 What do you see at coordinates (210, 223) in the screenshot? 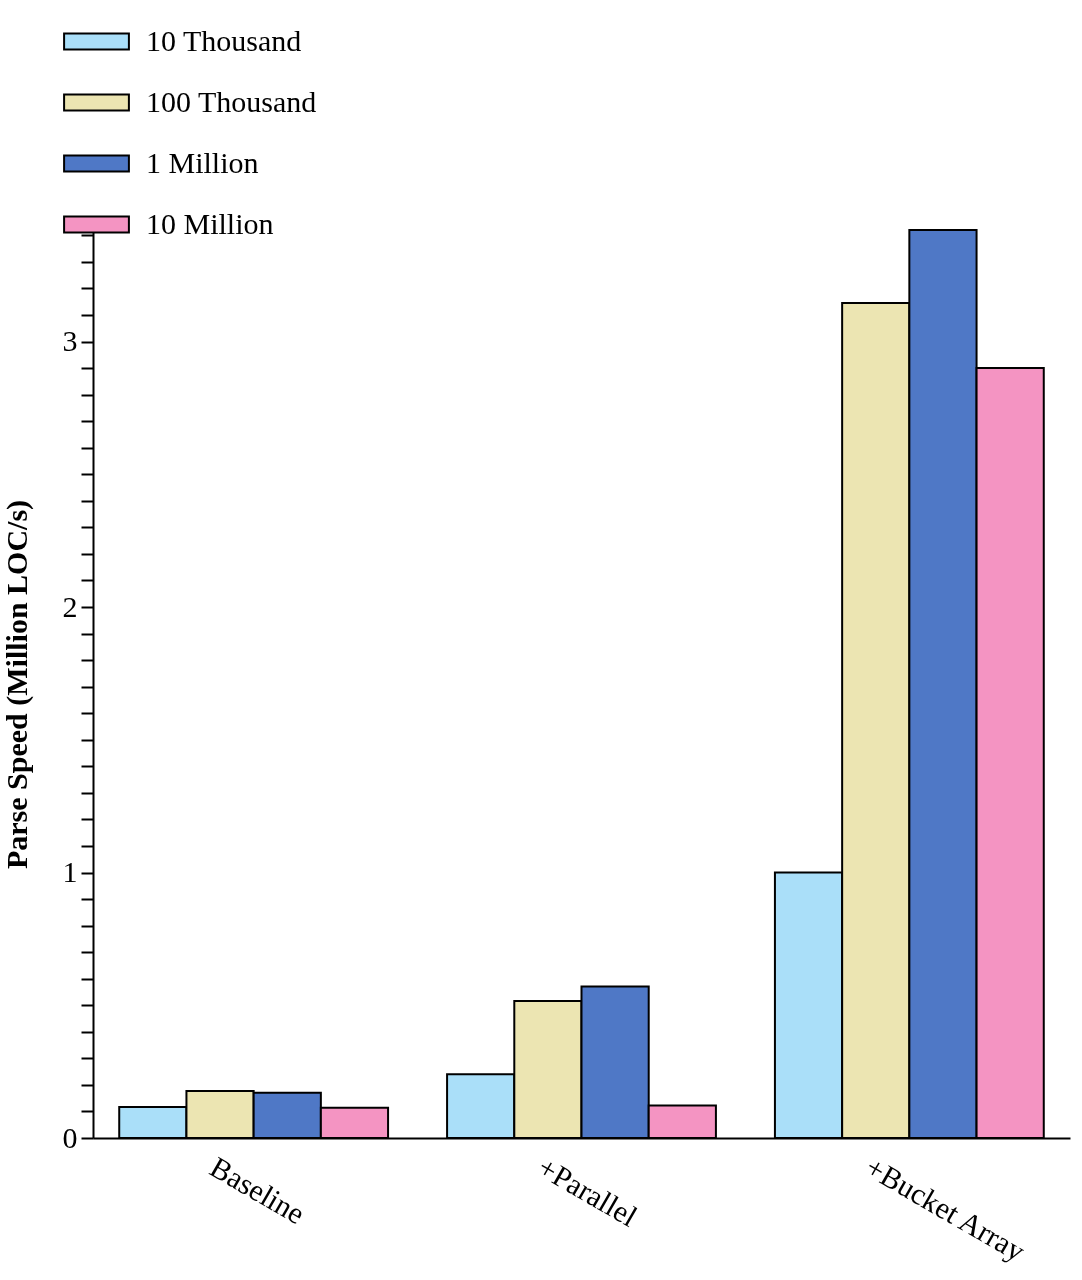
I see `legend-label: 10 Million` at bounding box center [210, 223].